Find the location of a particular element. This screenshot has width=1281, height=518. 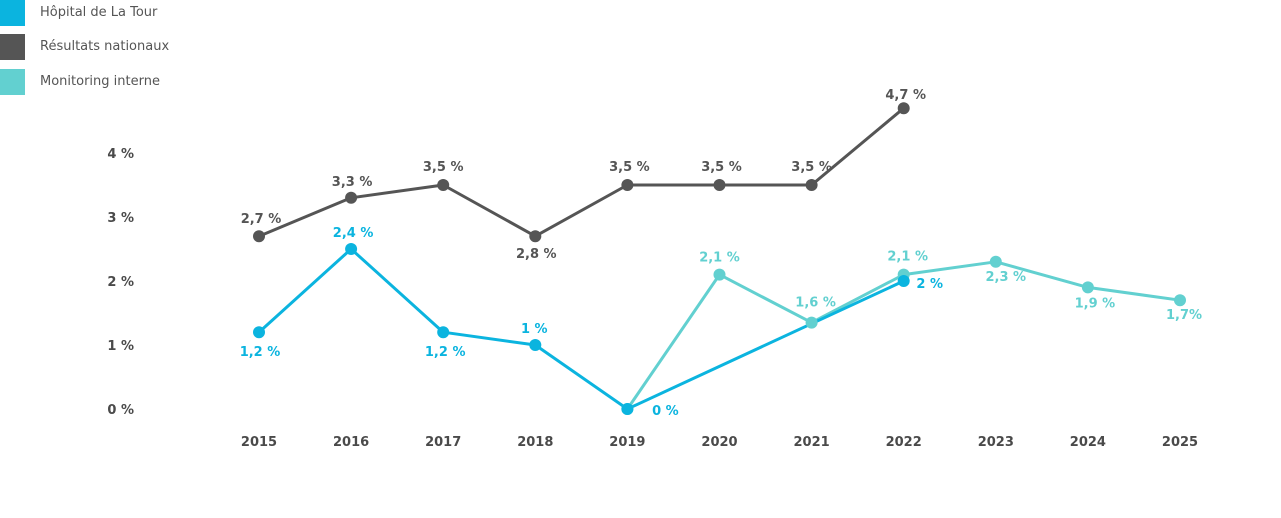

y-tick-label: 3 % is located at coordinates (120, 218).